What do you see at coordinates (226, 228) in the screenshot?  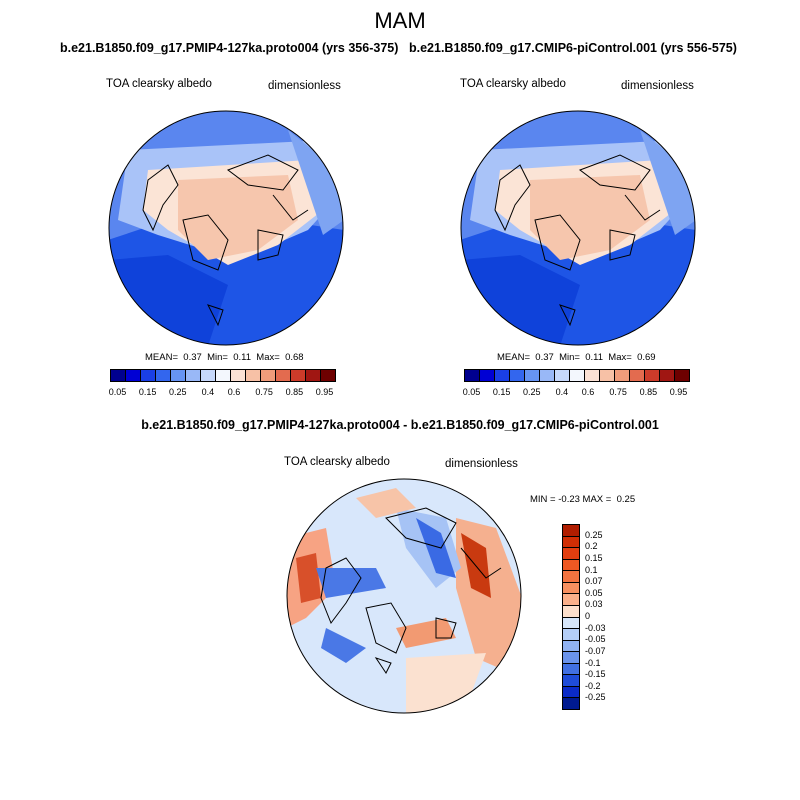 I see `left-polar-map` at bounding box center [226, 228].